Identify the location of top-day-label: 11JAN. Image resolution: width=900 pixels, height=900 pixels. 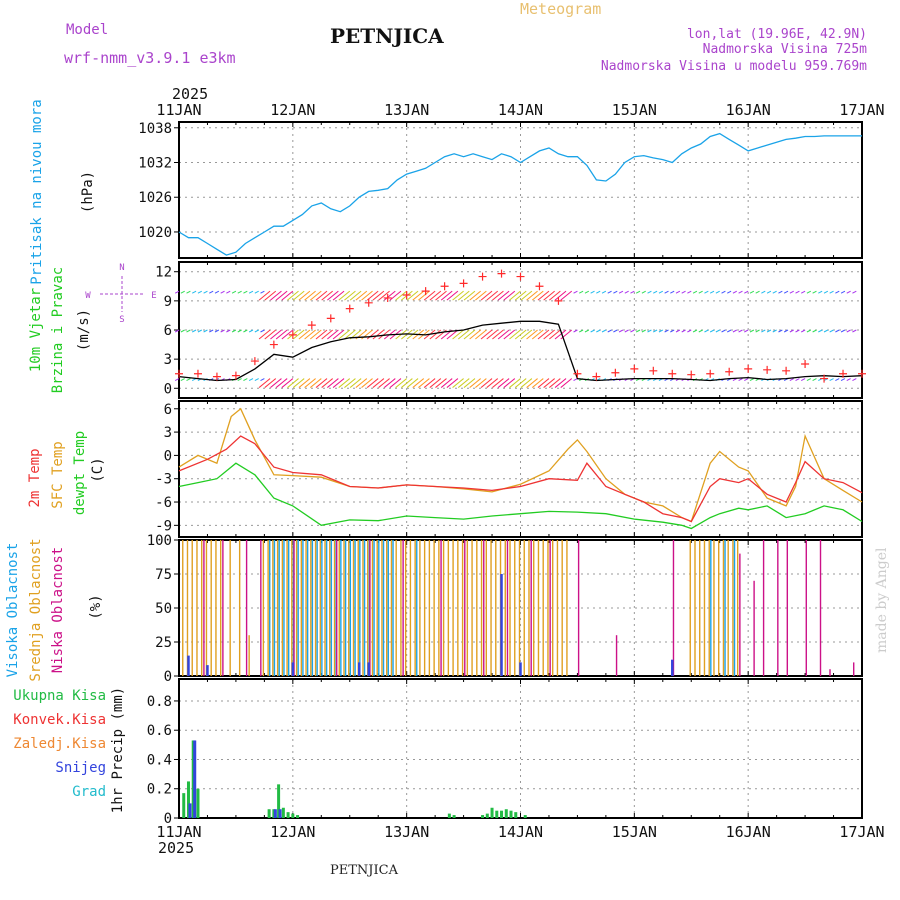
(178, 110).